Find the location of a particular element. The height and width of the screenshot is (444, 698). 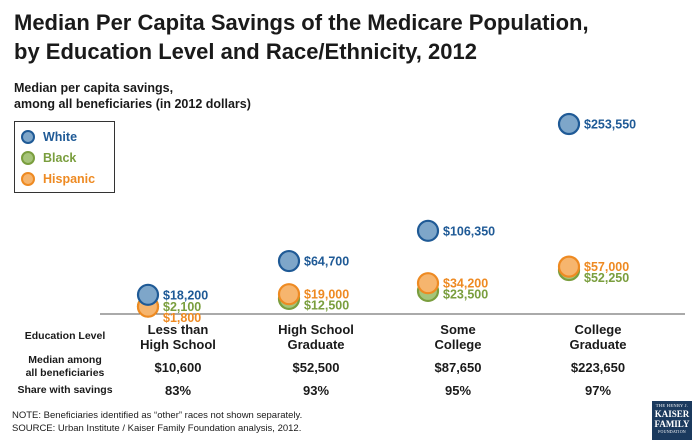

category-line-1: Less than is located at coordinates (178, 329).